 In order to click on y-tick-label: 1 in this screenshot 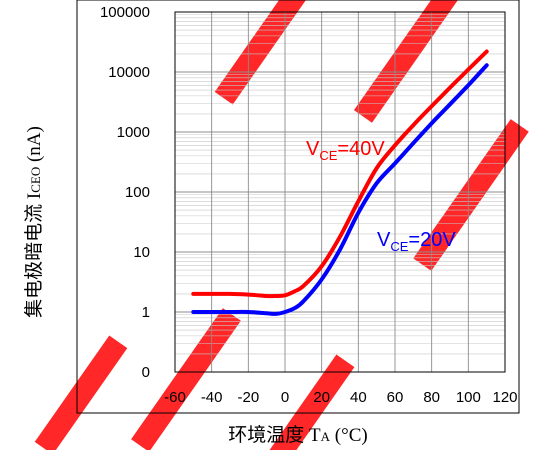, I will do `click(146, 312)`.